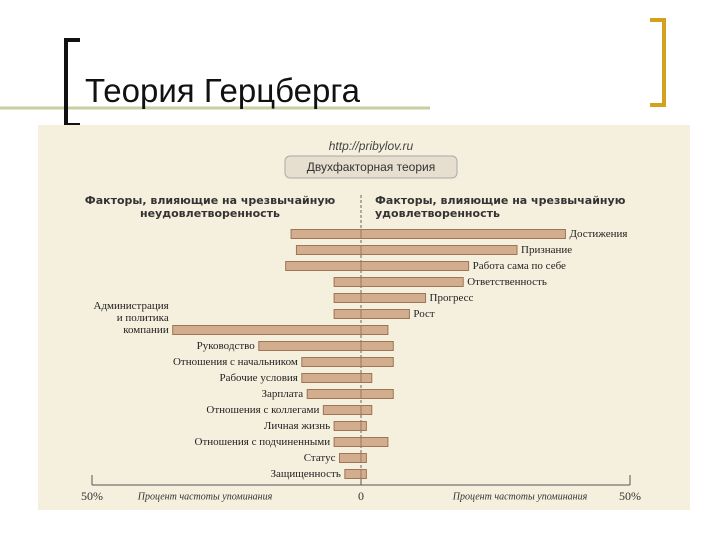 The image size is (720, 540). I want to click on slide-title: Теория Герцберга, so click(223, 90).